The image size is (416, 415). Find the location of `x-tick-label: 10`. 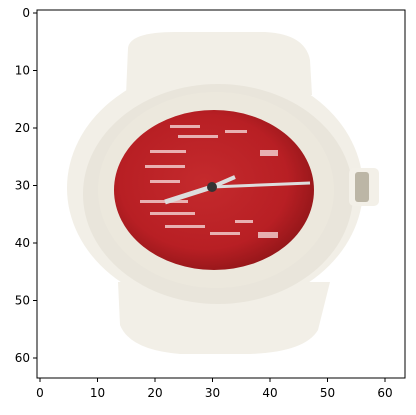

x-tick-label: 10 is located at coordinates (97, 393).